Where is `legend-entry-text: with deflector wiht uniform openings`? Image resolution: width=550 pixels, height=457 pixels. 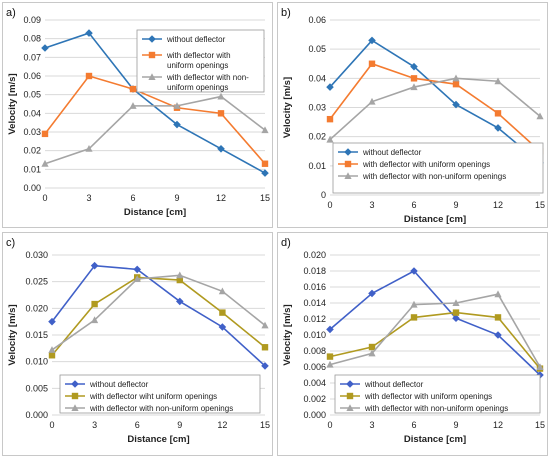 legend-entry-text: with deflector wiht uniform openings is located at coordinates (153, 396).